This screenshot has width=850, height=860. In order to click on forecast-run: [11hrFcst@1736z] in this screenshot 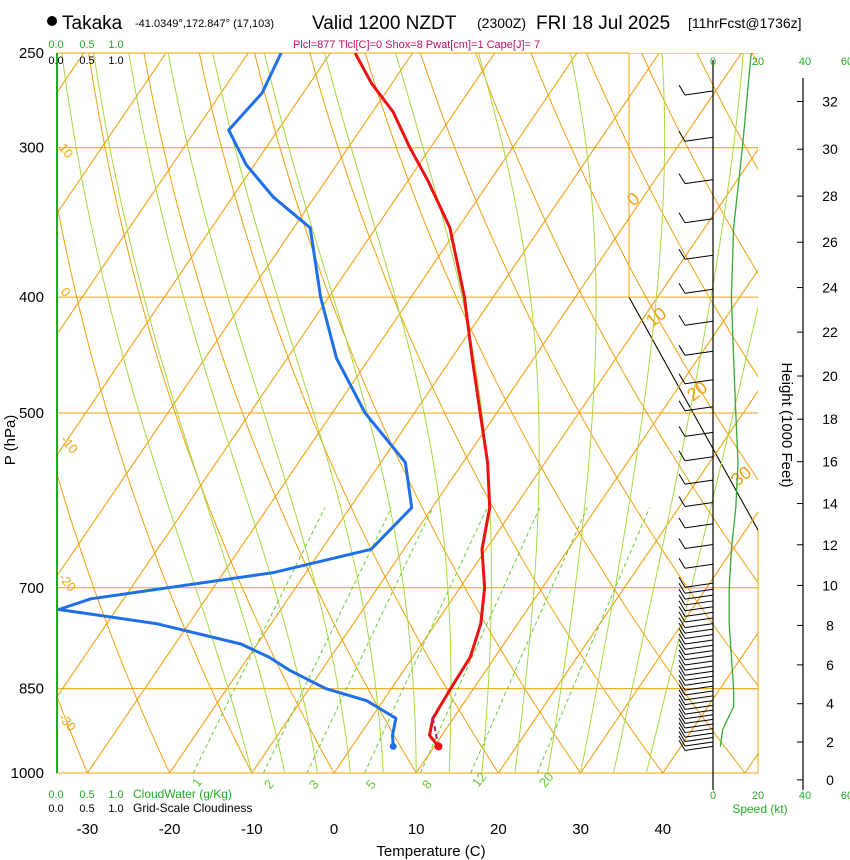, I will do `click(745, 23)`.